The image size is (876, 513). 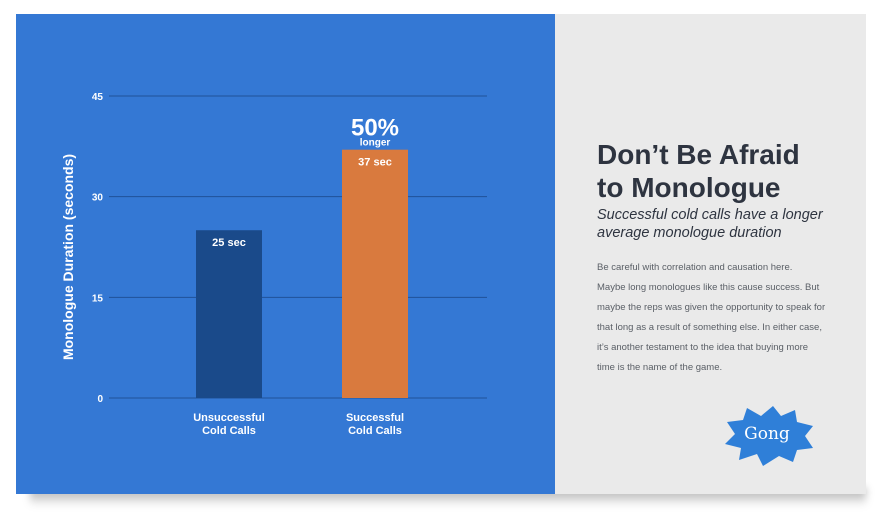 What do you see at coordinates (698, 154) in the screenshot?
I see `title-line-1: Don’t Be Afraid` at bounding box center [698, 154].